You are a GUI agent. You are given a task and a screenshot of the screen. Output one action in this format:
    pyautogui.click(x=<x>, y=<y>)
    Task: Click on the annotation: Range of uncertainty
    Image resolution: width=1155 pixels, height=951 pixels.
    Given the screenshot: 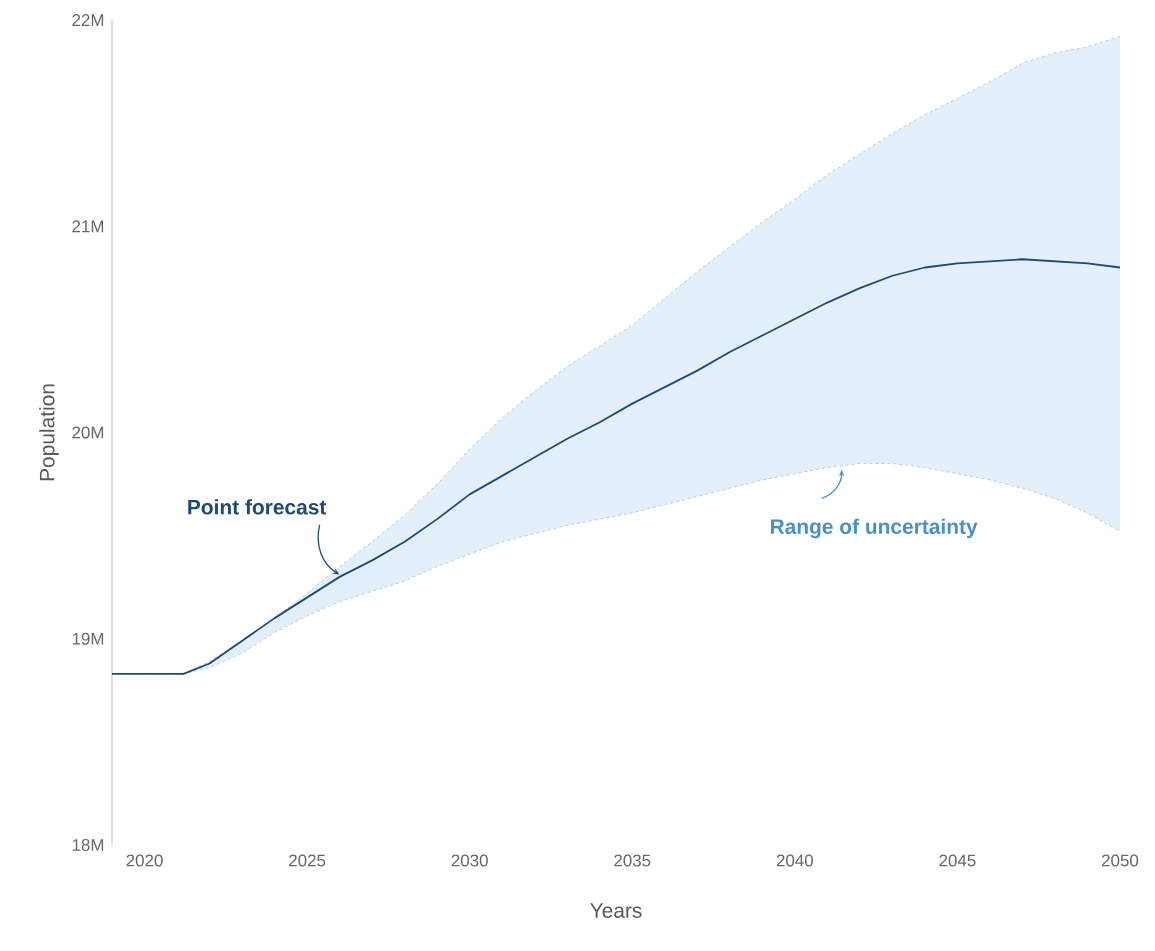 What is the action you would take?
    pyautogui.click(x=874, y=528)
    